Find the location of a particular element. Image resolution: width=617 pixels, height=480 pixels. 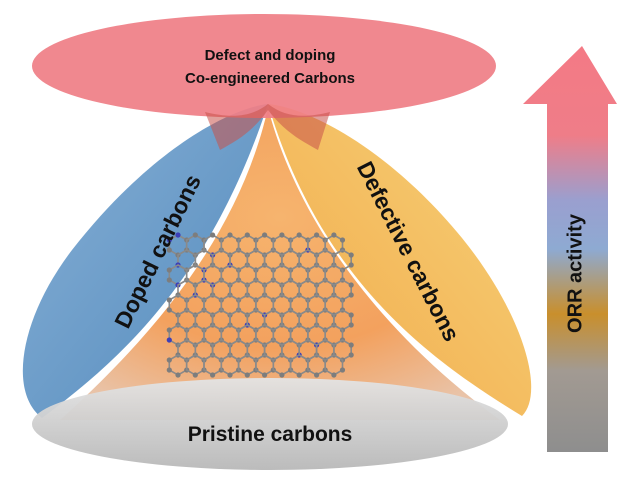

pristine-carbons-ellipse is located at coordinates (270, 424).